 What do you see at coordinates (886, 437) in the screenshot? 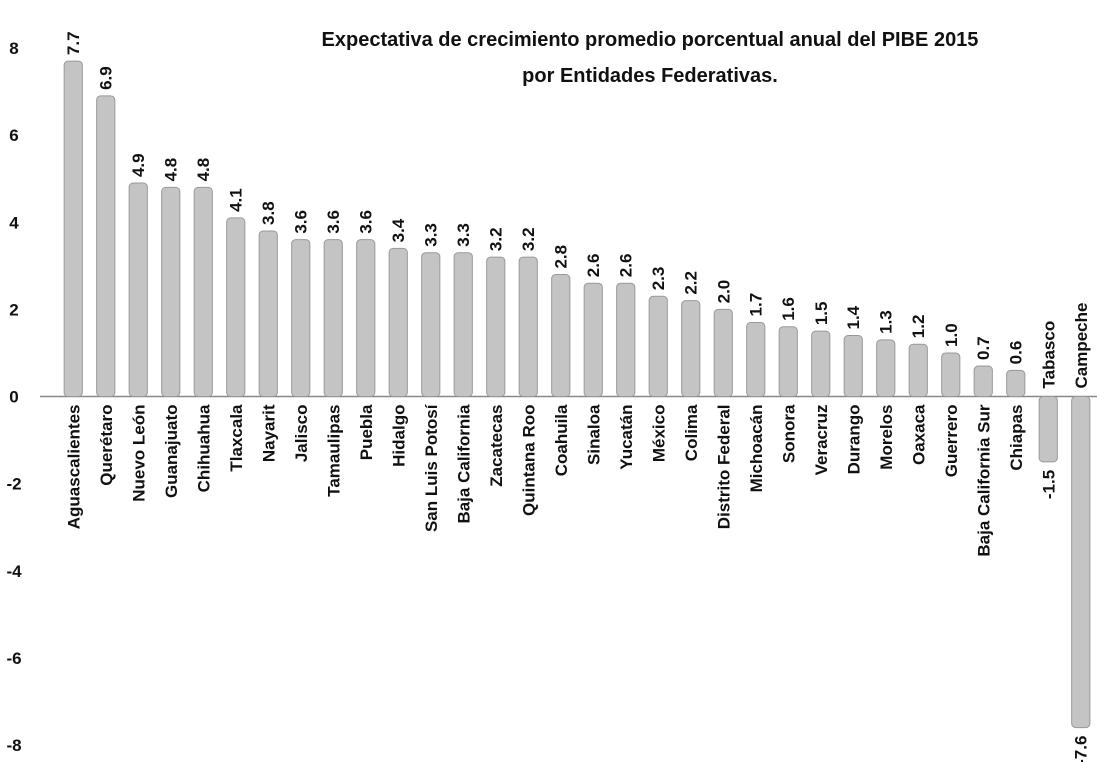
I see `x-tick-label: Morelos` at bounding box center [886, 437].